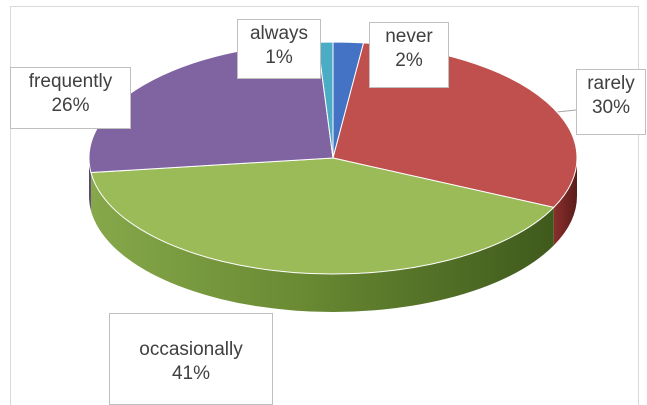 Image resolution: width=647 pixels, height=405 pixels. Describe the element at coordinates (279, 57) in the screenshot. I see `slice-label-value: 1%` at that location.